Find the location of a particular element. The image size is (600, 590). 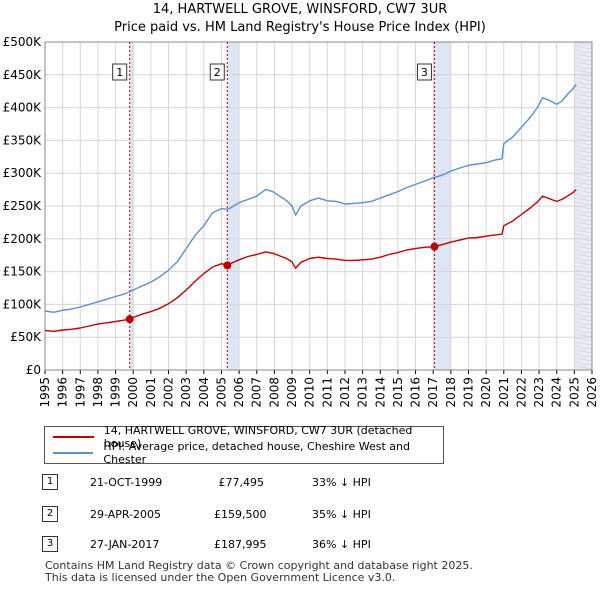

sale-row: 1 21-OCT-1999 £77,495 33% ↓ HPI is located at coordinates (300, 484).